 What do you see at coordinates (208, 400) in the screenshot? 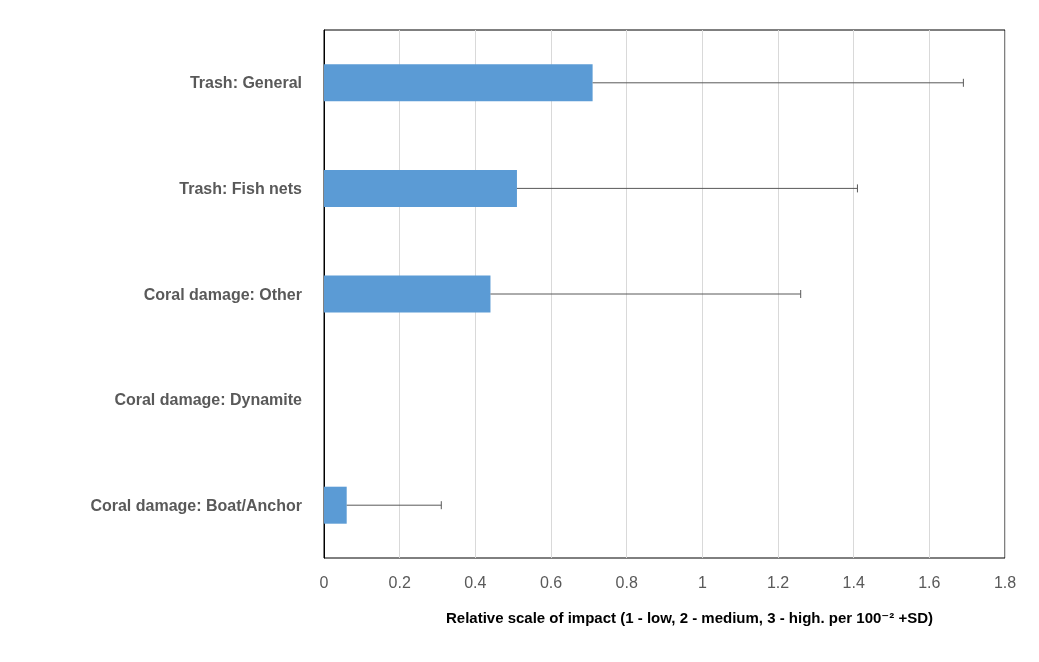
I see `y-tick-label: Coral damage: Dynamite` at bounding box center [208, 400].